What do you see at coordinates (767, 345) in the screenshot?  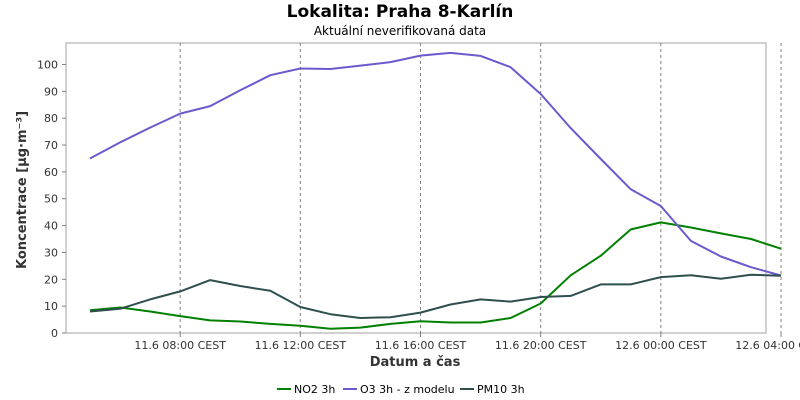 I see `x-tick-label: 12.6 04:00 CEST` at bounding box center [767, 345].